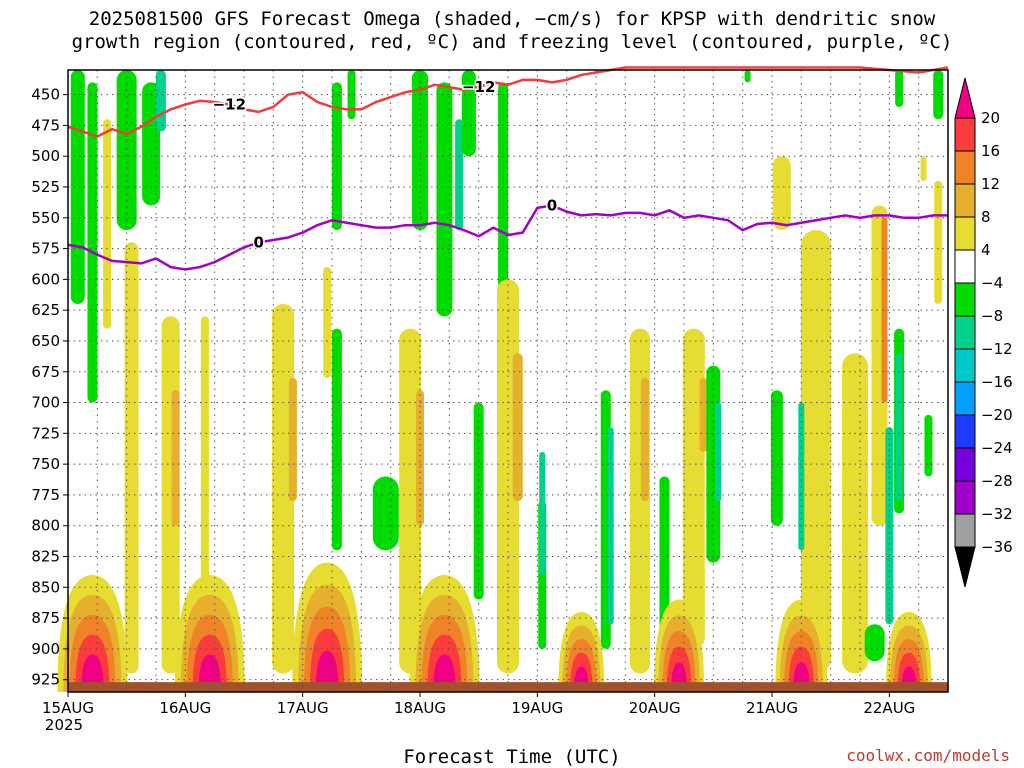  What do you see at coordinates (997, 448) in the screenshot?
I see `colorbar-label: −24` at bounding box center [997, 448].